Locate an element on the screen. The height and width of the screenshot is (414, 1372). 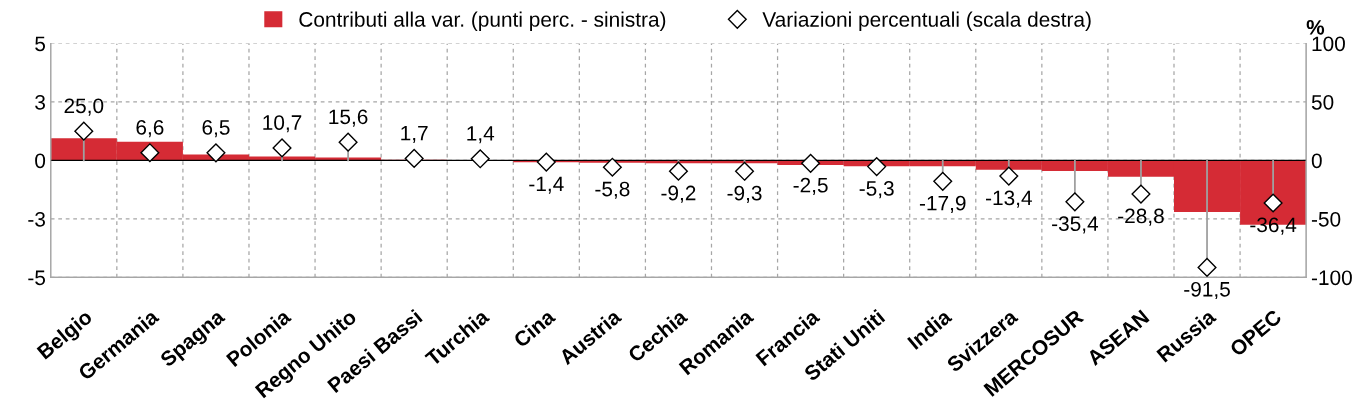
y-tick-label: 3 is located at coordinates (40, 102).